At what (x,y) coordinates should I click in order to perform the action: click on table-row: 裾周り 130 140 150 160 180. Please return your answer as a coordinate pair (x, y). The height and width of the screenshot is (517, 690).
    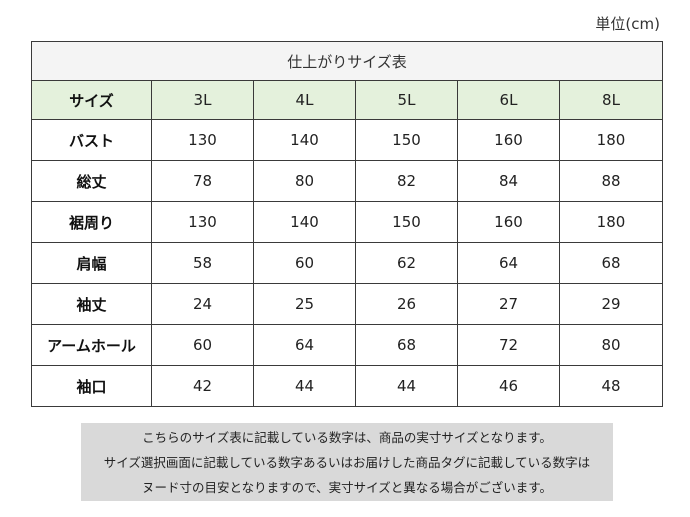
    Looking at the image, I should click on (347, 222).